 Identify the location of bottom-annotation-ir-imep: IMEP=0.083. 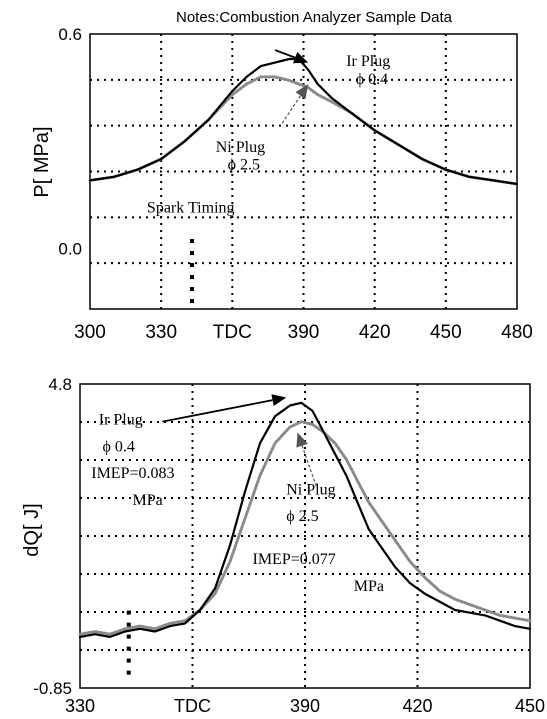
(132, 473).